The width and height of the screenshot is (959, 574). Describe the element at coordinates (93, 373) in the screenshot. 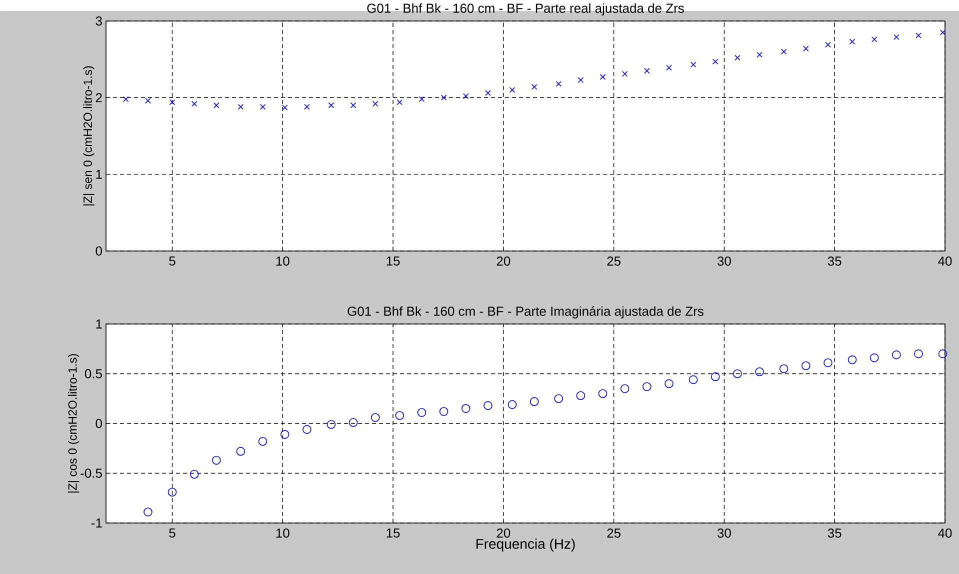

I see `y-tick-label: 0.5` at that location.